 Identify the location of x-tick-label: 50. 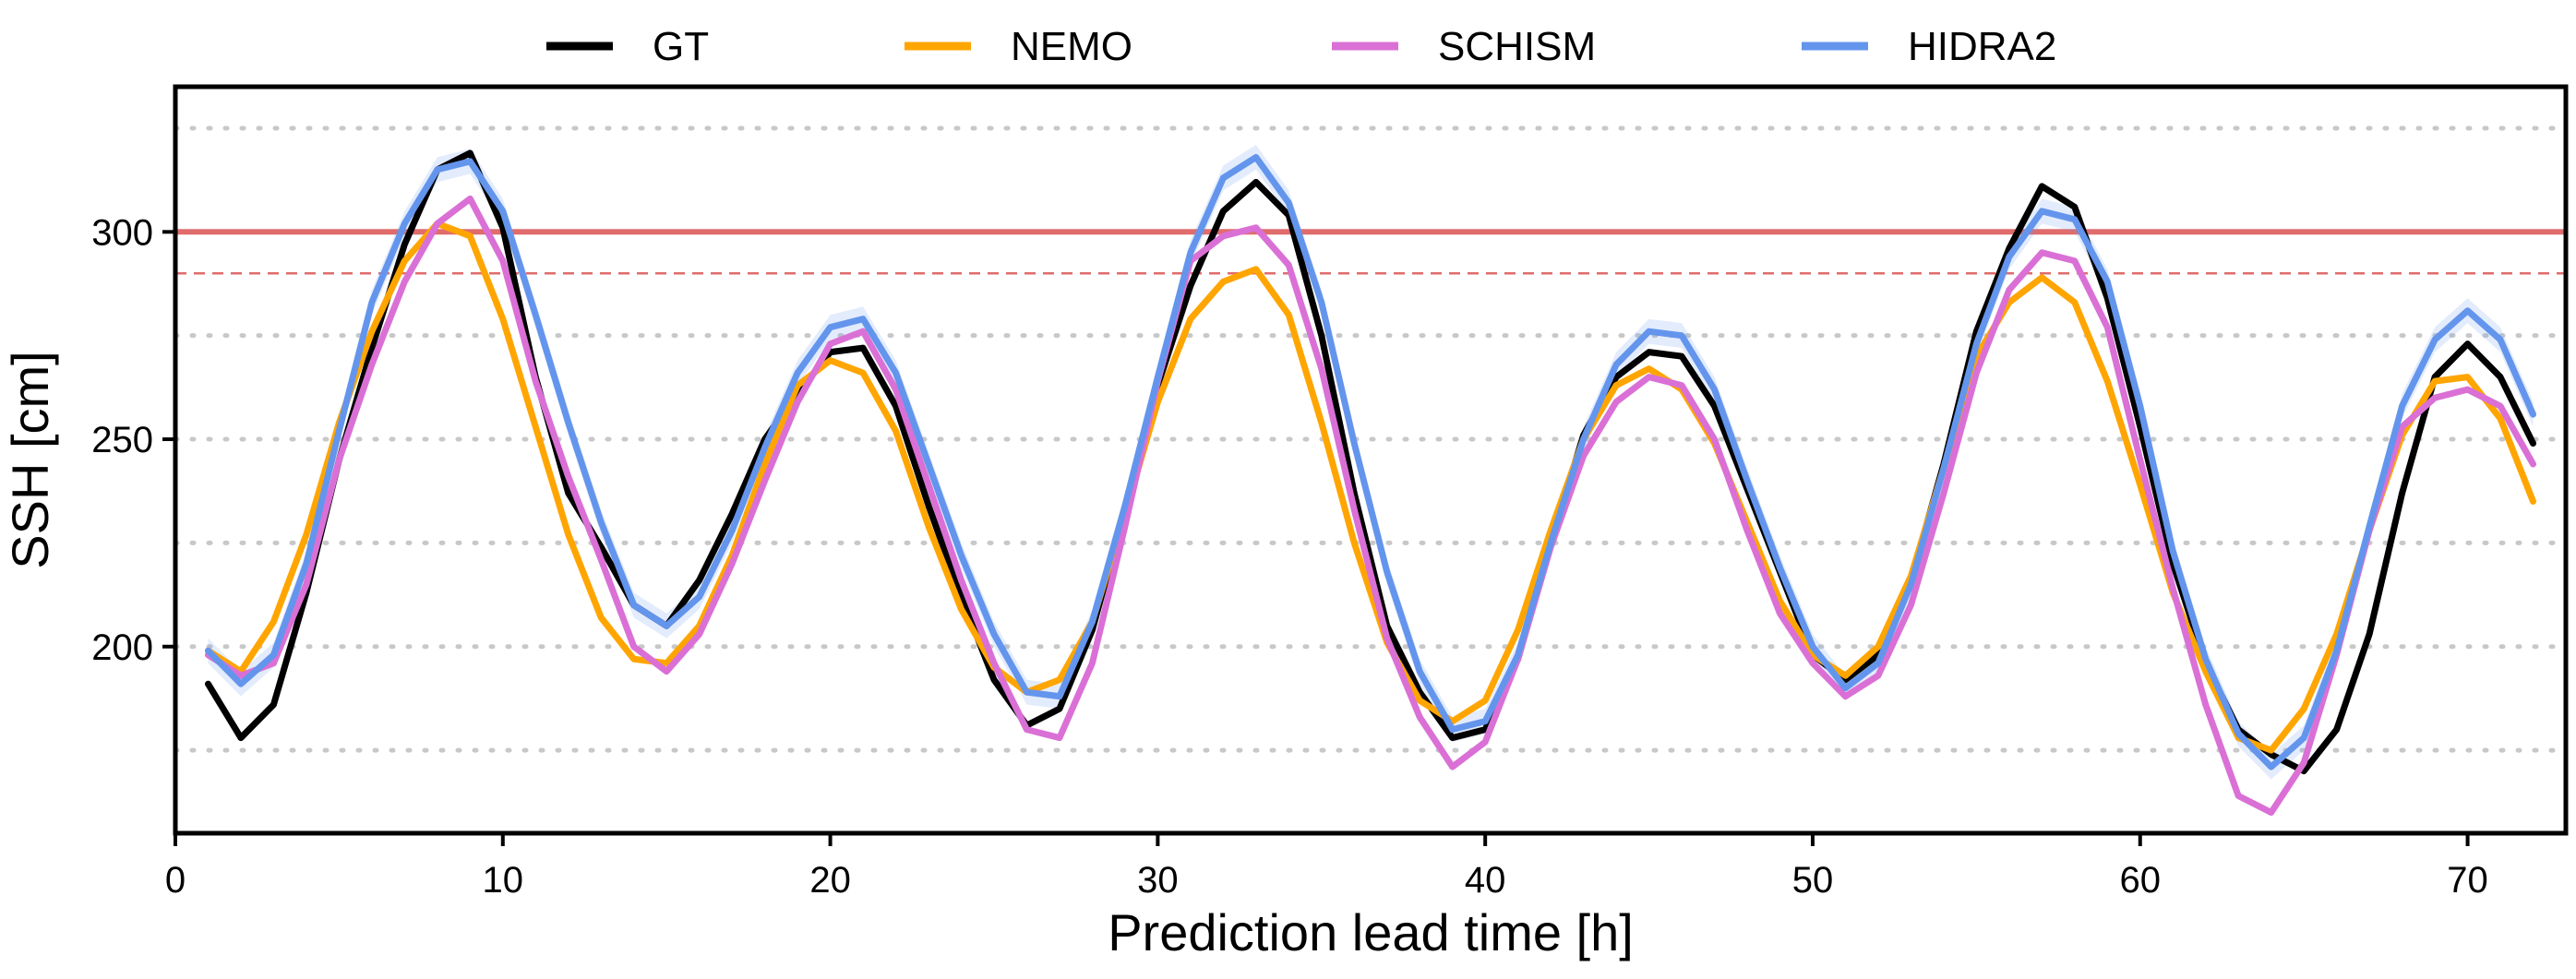
(1813, 880).